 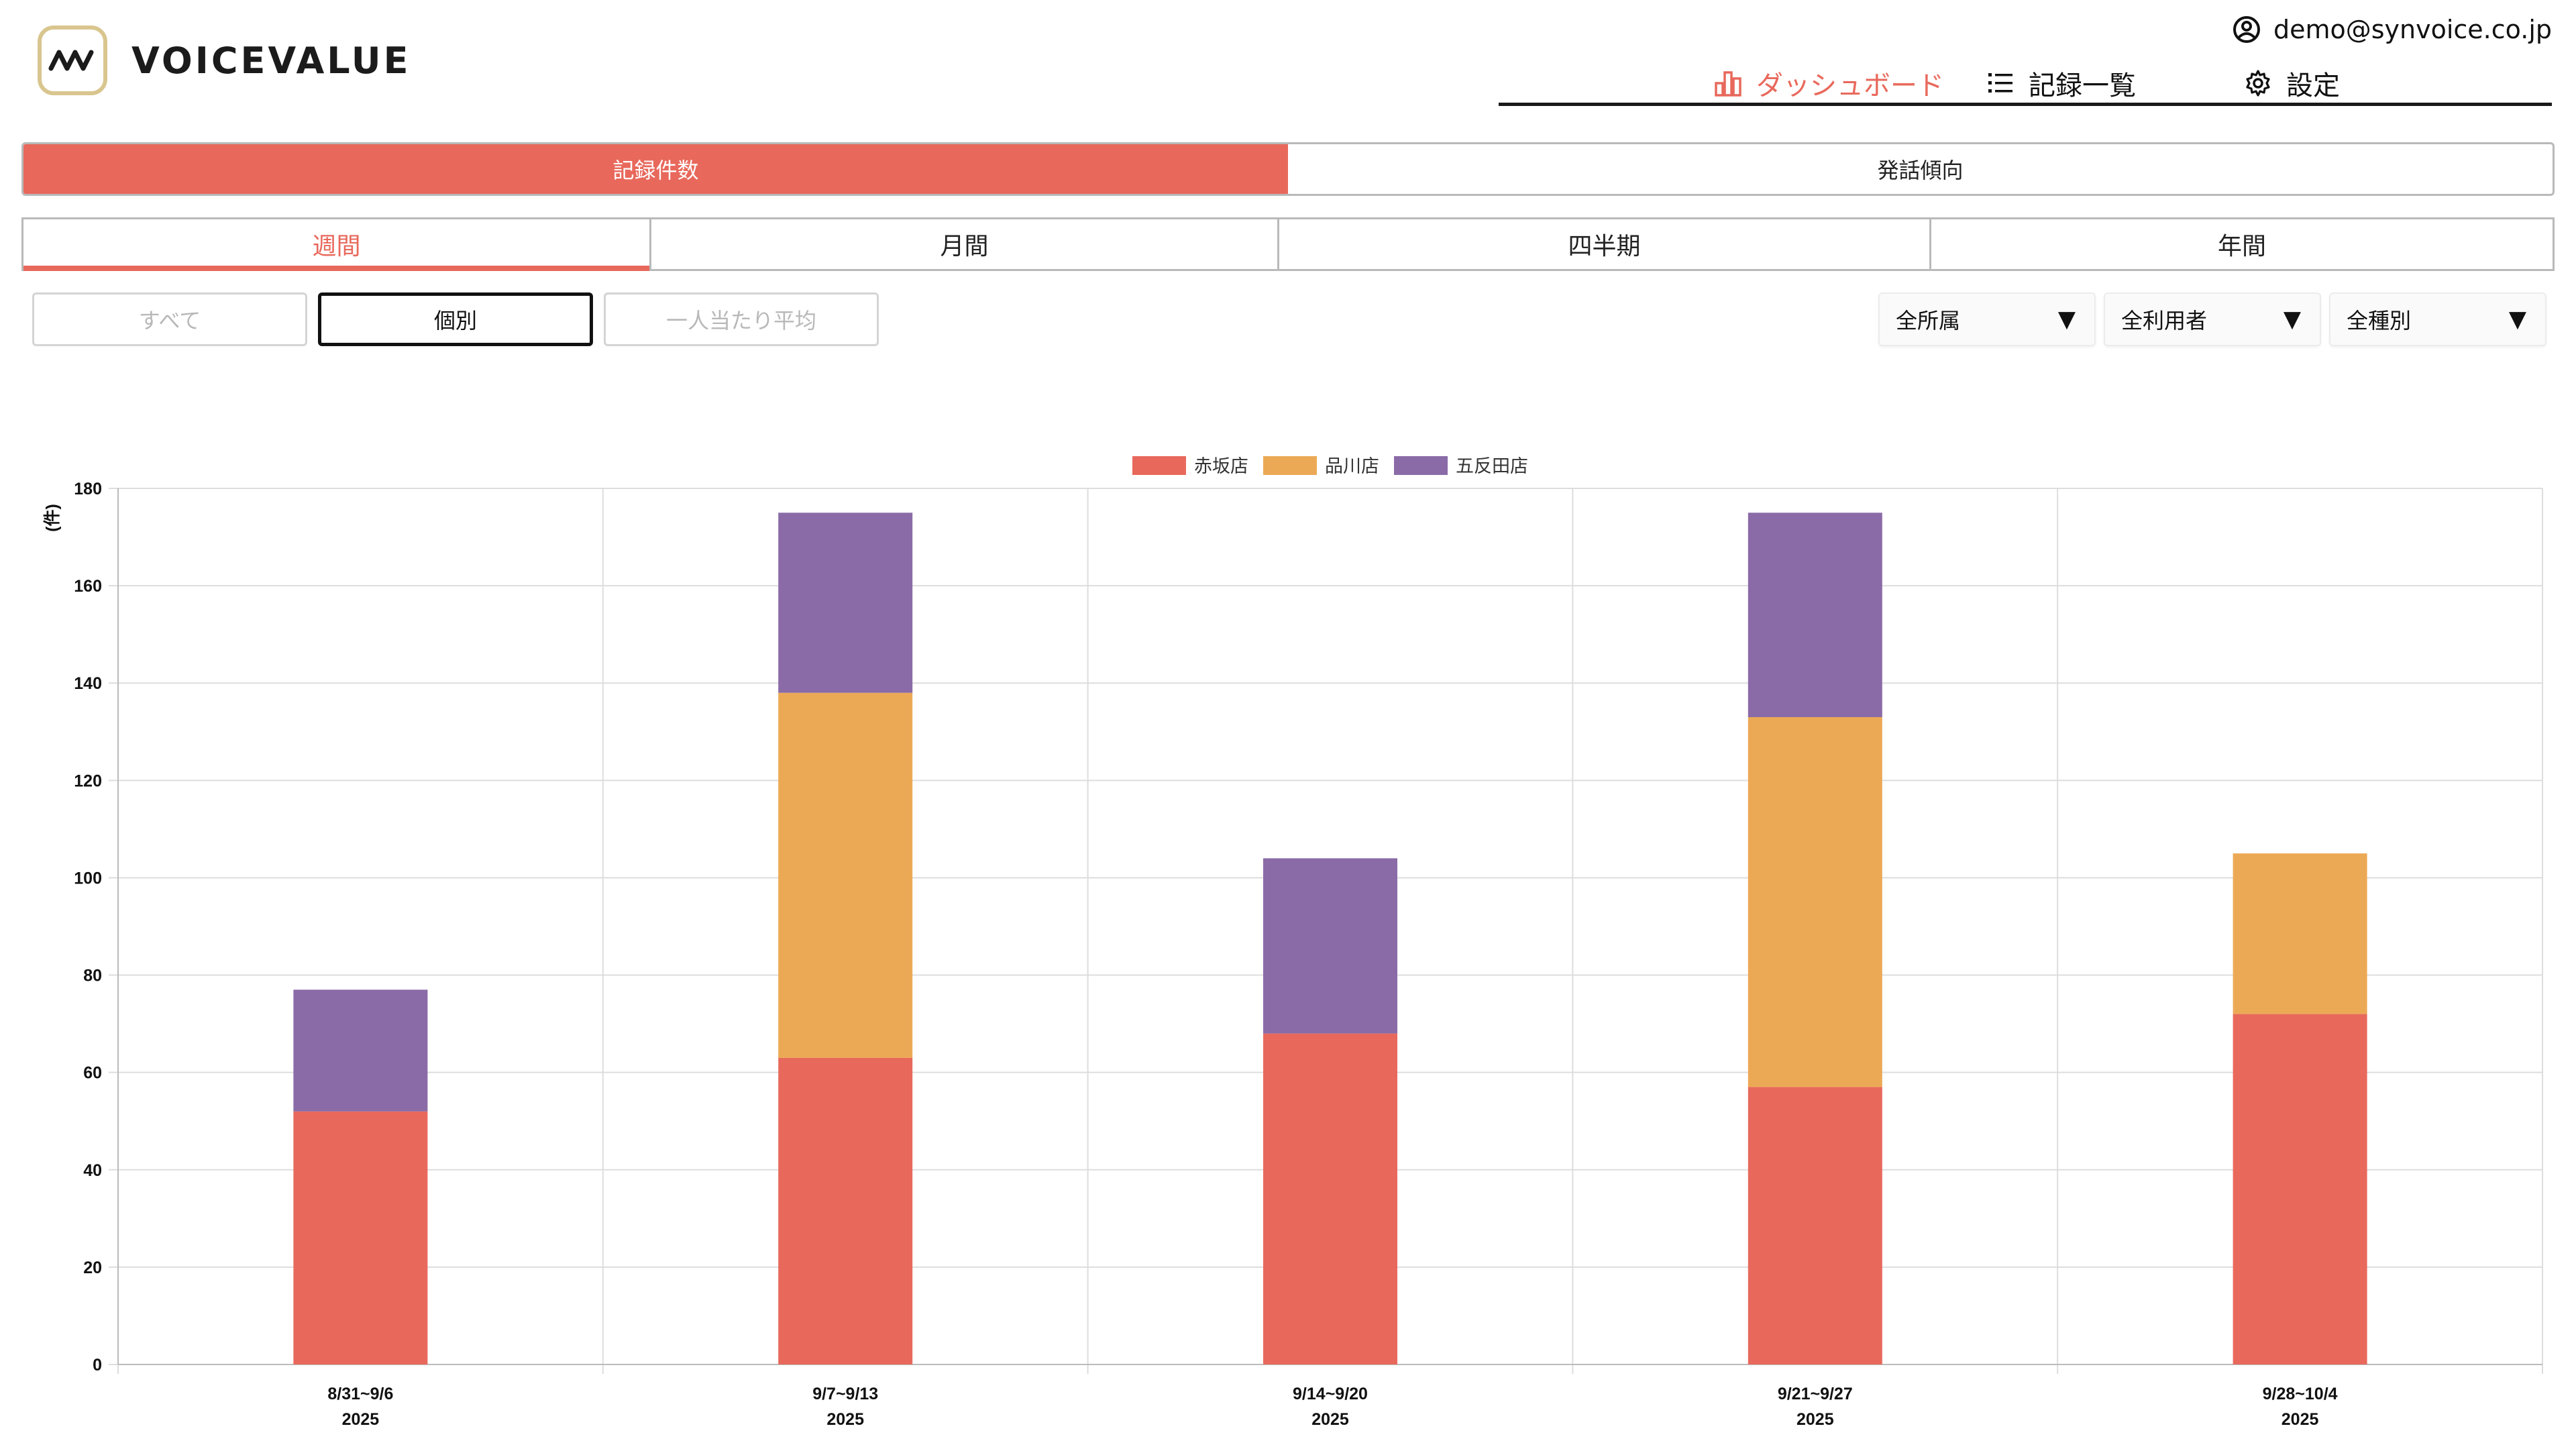 What do you see at coordinates (2379, 320) in the screenshot?
I see `filter-type-value: 全種別` at bounding box center [2379, 320].